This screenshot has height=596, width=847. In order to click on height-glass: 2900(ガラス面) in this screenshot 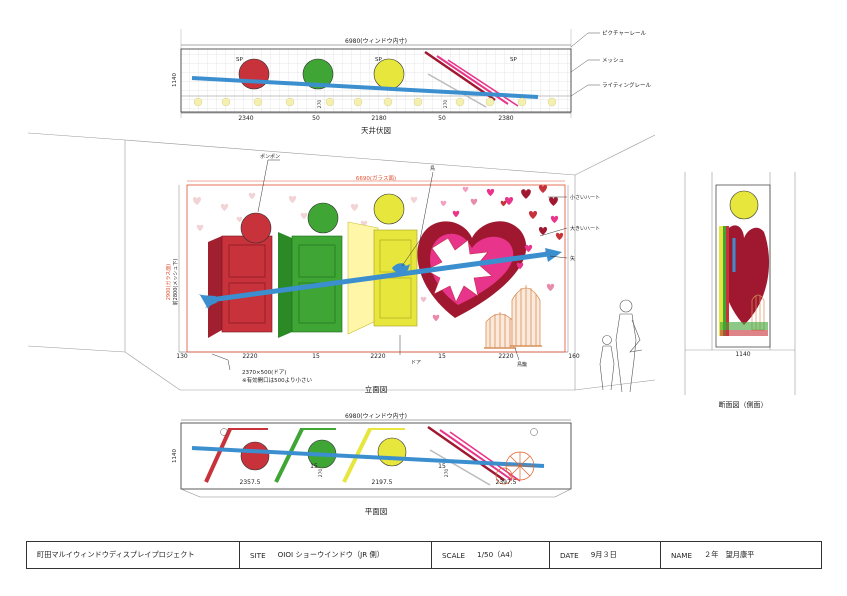, I will do `click(168, 282)`.